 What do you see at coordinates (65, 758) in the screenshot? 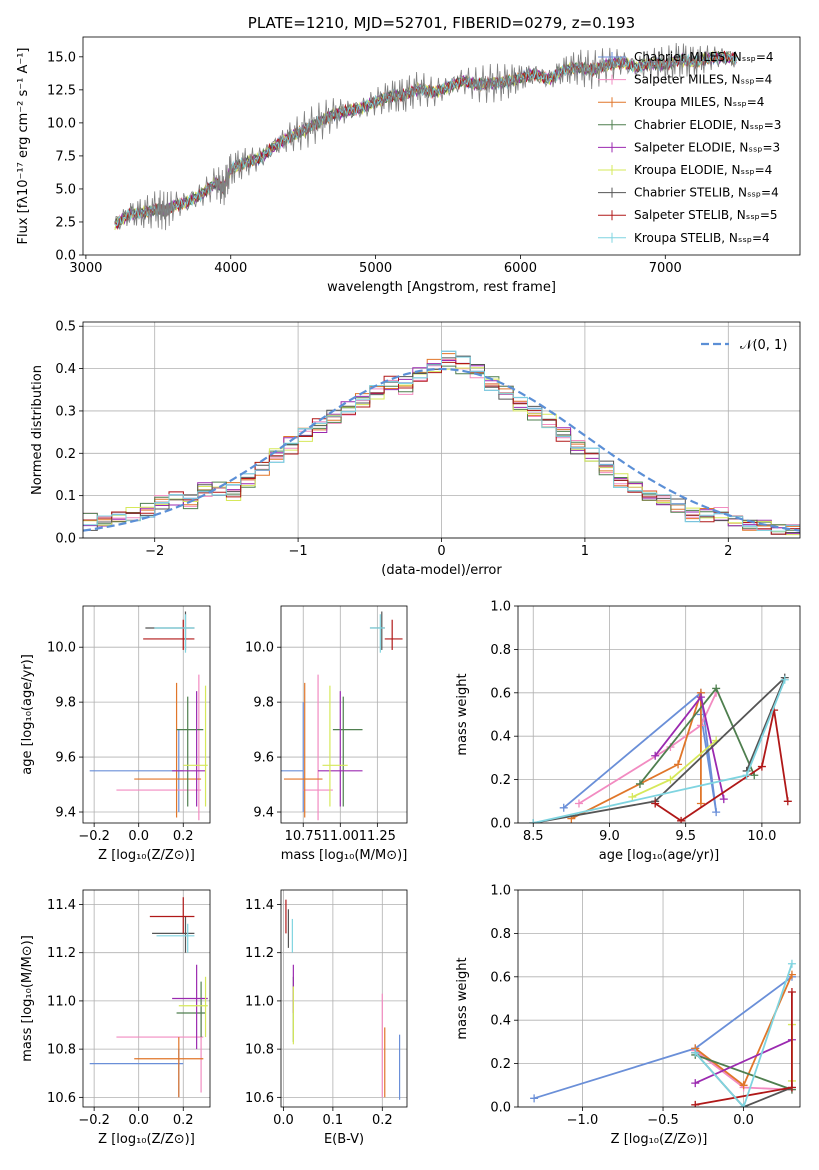
I see `y-tick-label: 9.6` at bounding box center [65, 758].